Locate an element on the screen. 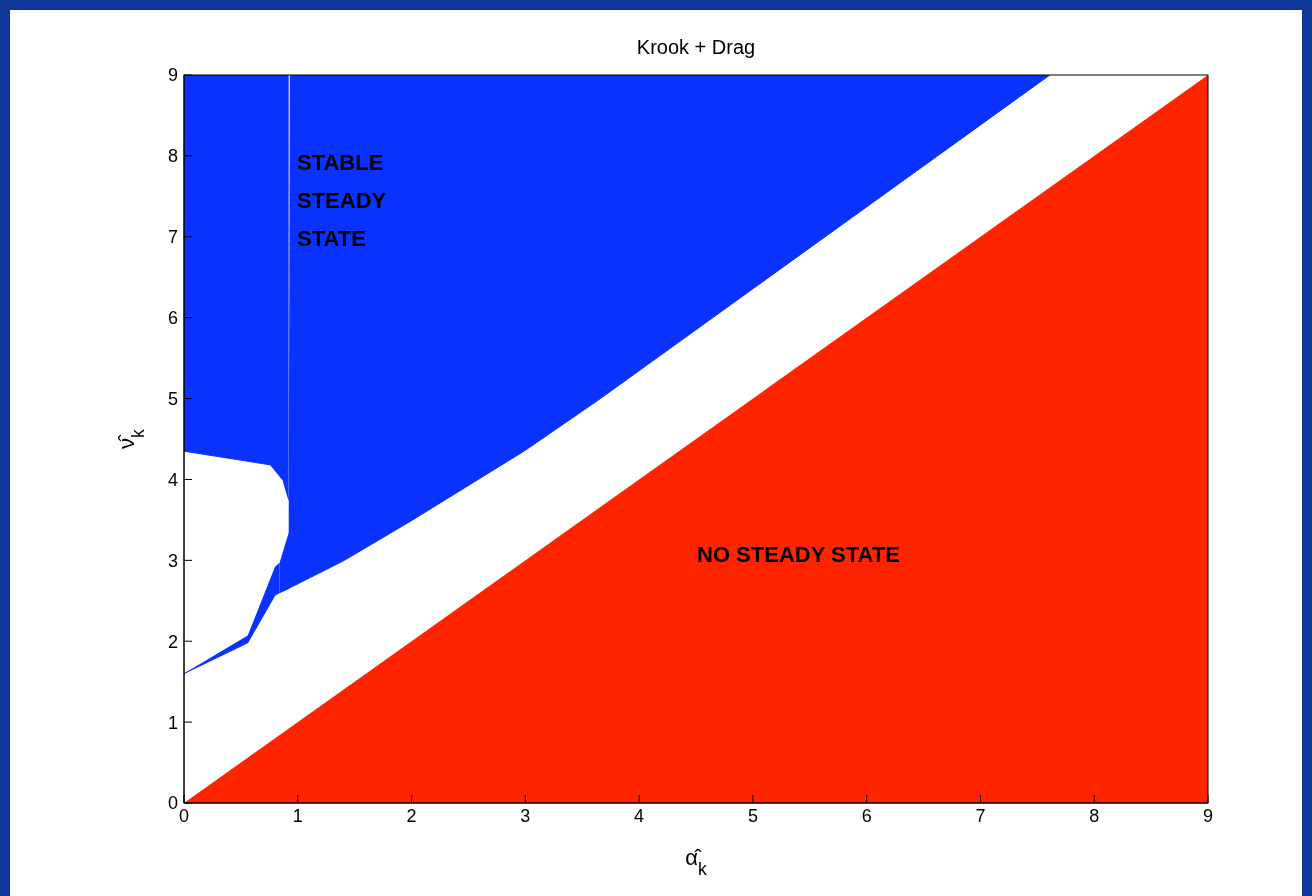 The height and width of the screenshot is (896, 1312). y-tick-label: 1 is located at coordinates (172, 722).